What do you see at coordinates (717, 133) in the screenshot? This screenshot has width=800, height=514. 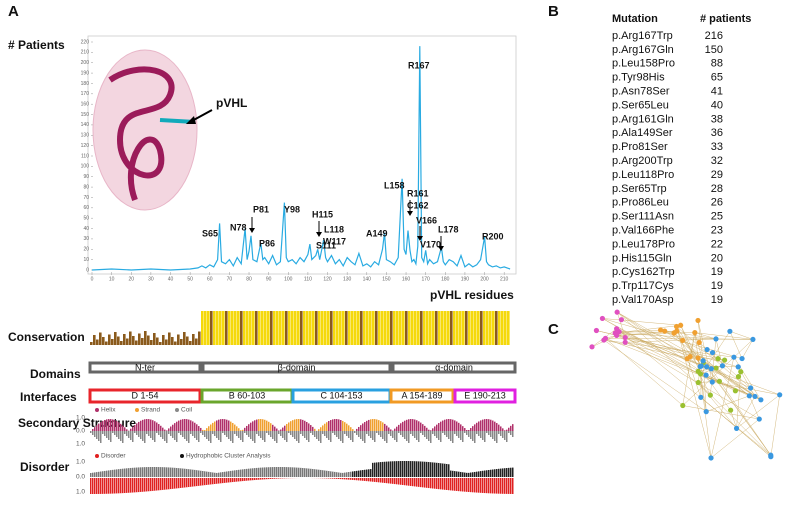 I see `table-cell: 36` at bounding box center [717, 133].